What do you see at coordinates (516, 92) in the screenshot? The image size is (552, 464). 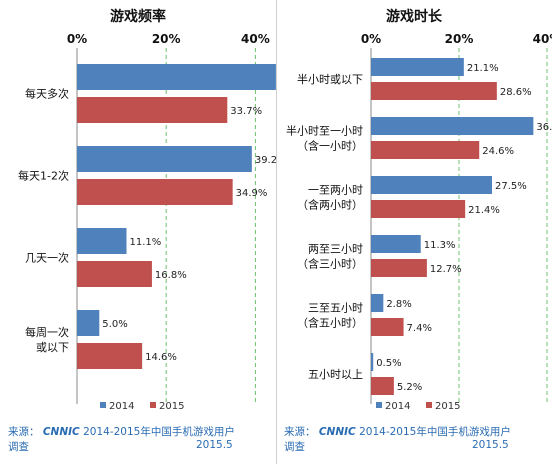 I see `data-label: 28.6%` at bounding box center [516, 92].